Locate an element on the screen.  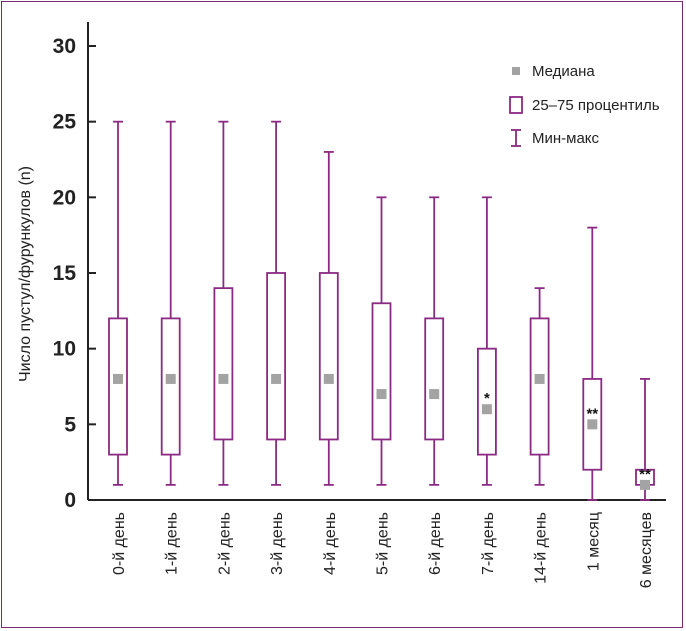
y-tick-label: 25 is located at coordinates (65, 122).